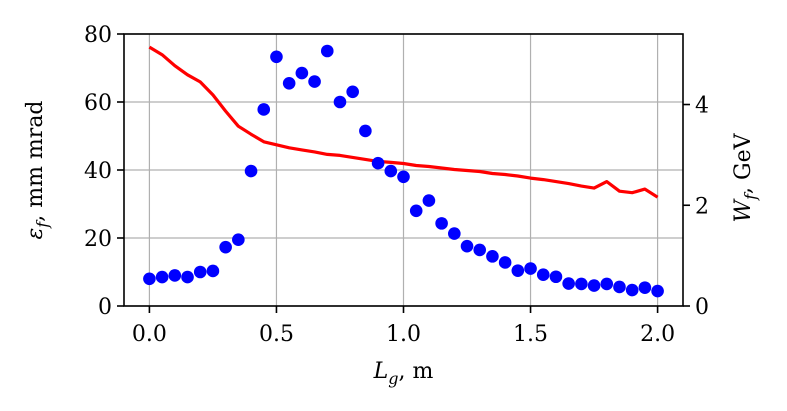 The height and width of the screenshot is (411, 787). I want to click on x-axis-ticks: 0.0 0.5 1.0 1.5 2.0, so click(403, 326).